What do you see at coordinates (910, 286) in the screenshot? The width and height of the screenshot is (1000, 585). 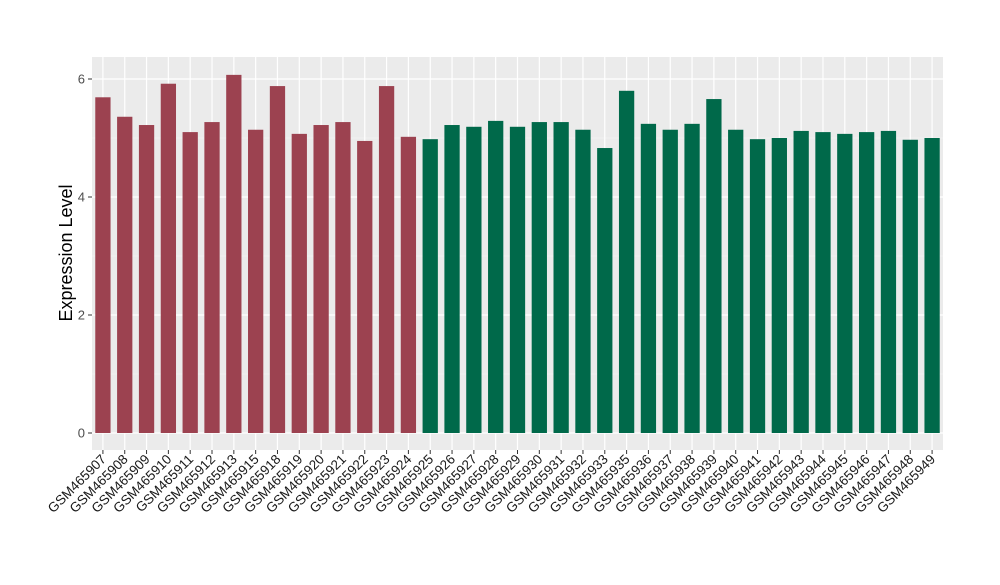 I see `bar-GSM465948` at bounding box center [910, 286].